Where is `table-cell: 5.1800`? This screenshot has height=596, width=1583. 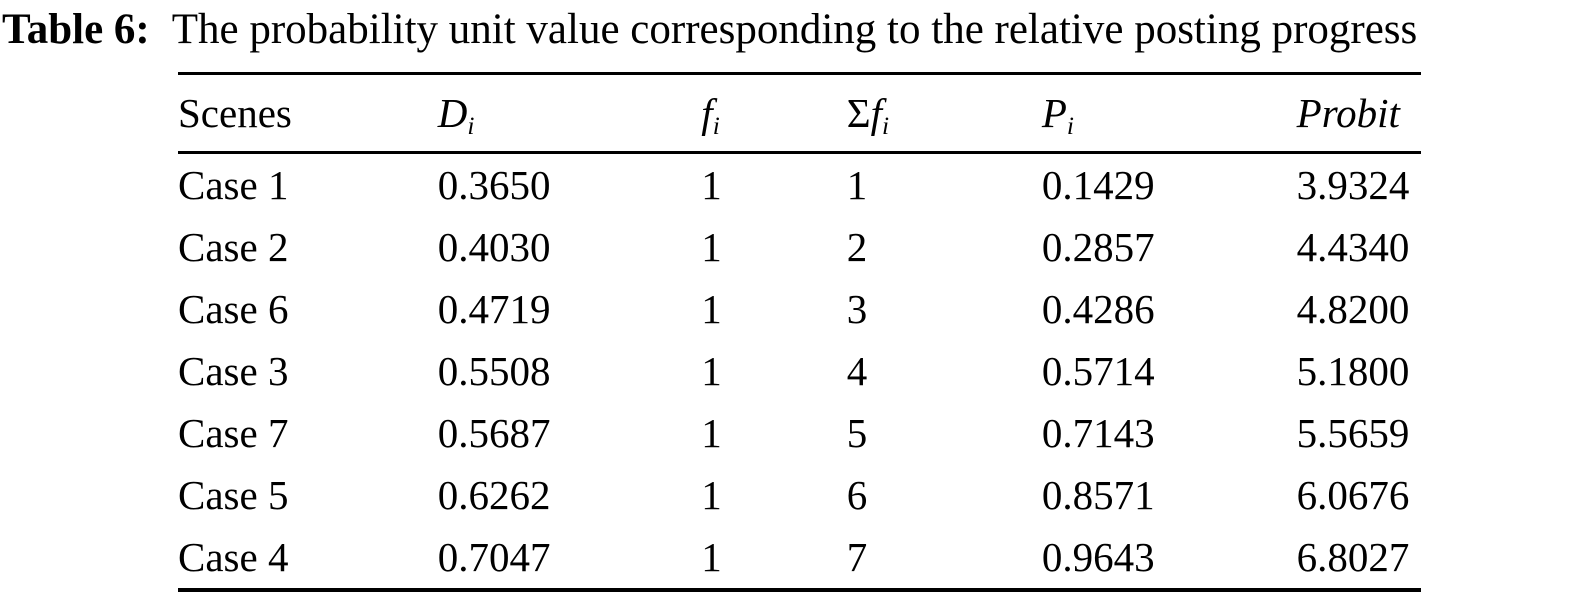 table-cell: 5.1800 is located at coordinates (1353, 370).